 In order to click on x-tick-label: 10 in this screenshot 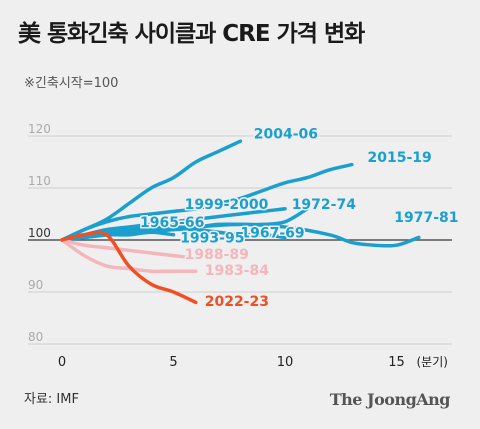, I will do `click(285, 362)`.